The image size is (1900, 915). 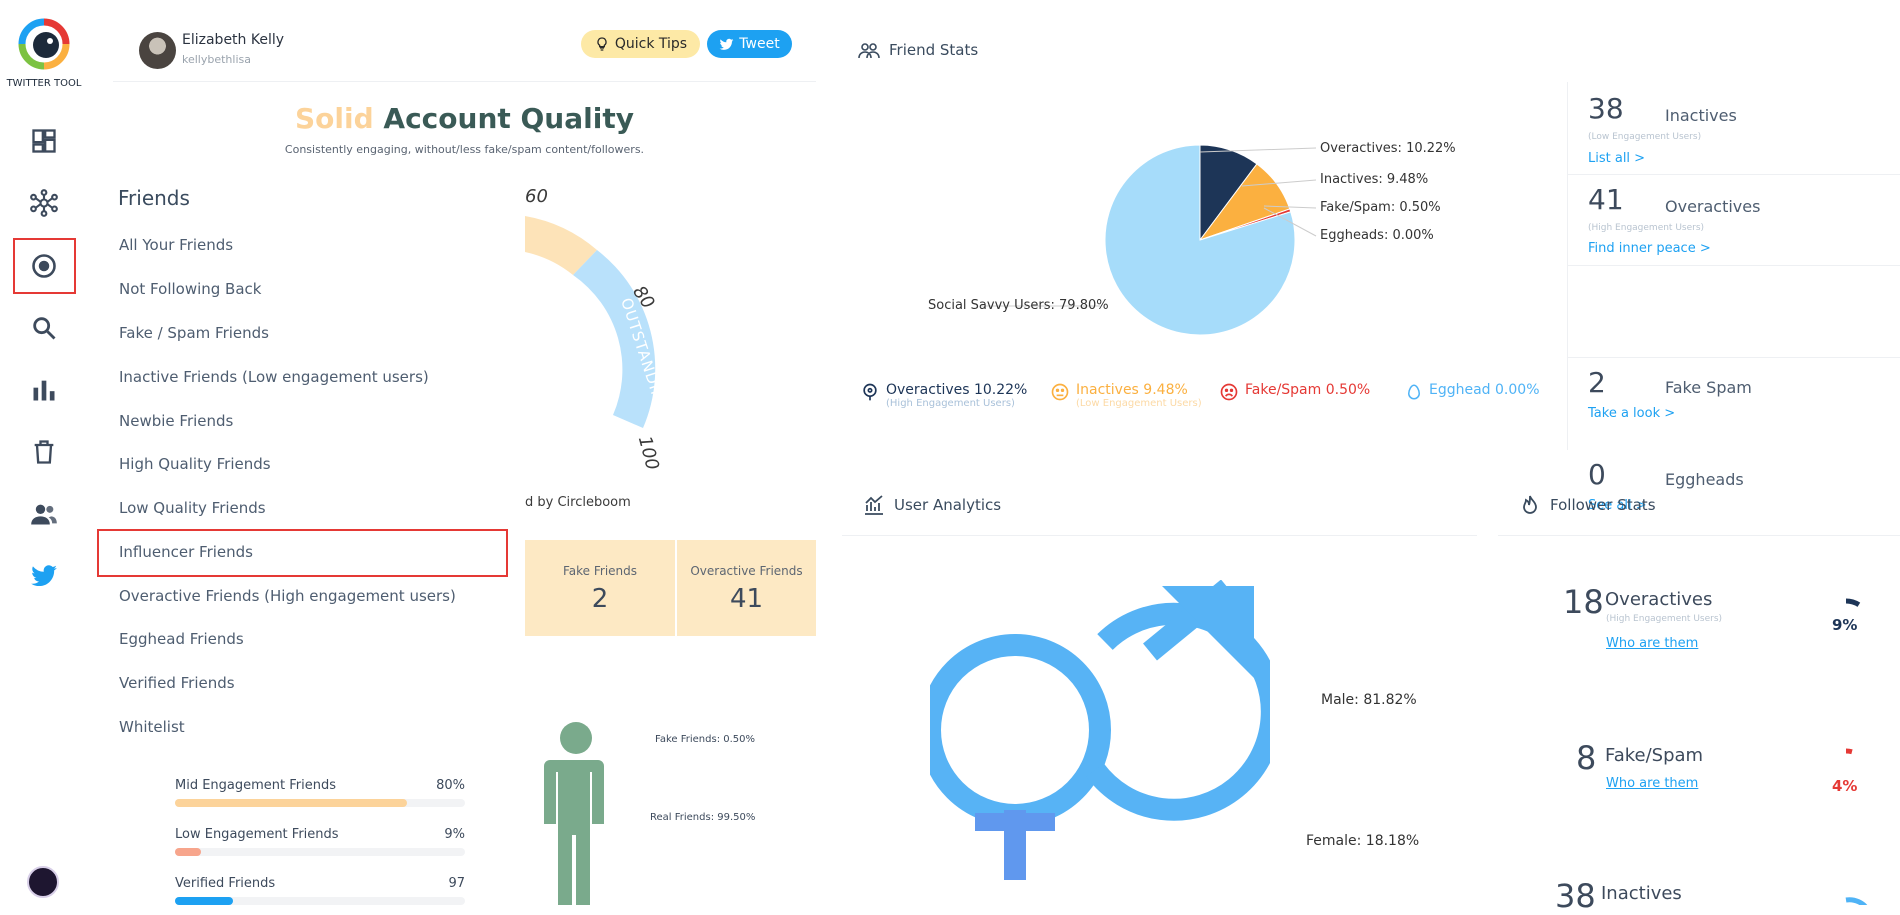 What do you see at coordinates (869, 51) in the screenshot?
I see `friends-group-icon` at bounding box center [869, 51].